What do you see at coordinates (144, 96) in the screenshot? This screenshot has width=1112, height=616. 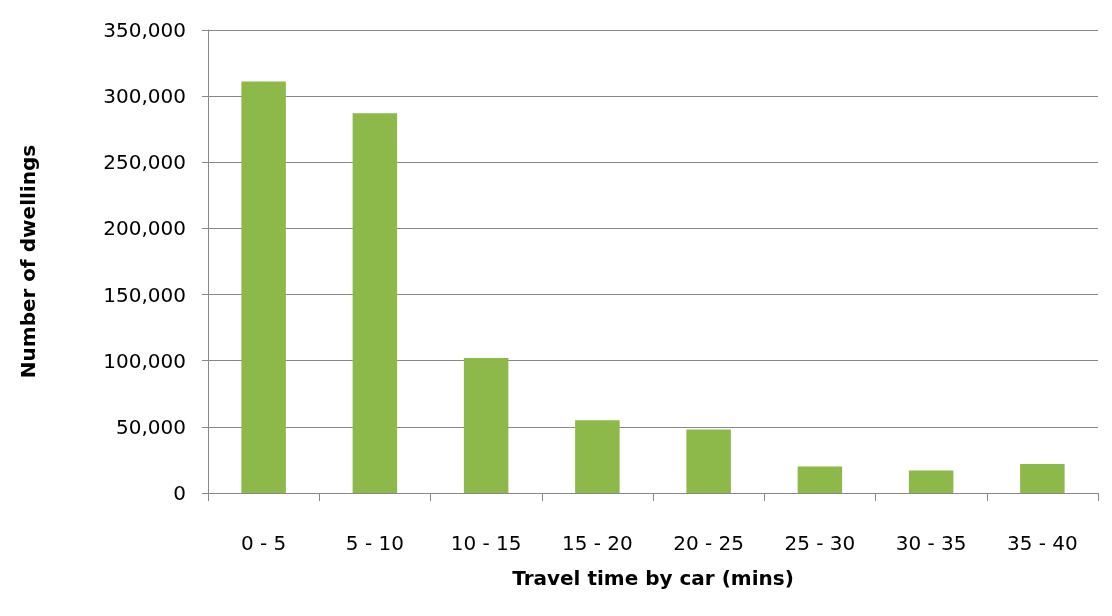 I see `y-tick-label: 300,000` at bounding box center [144, 96].